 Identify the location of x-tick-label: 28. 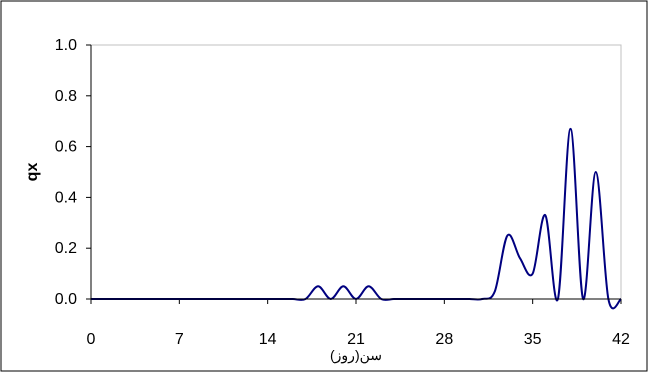
(444, 339).